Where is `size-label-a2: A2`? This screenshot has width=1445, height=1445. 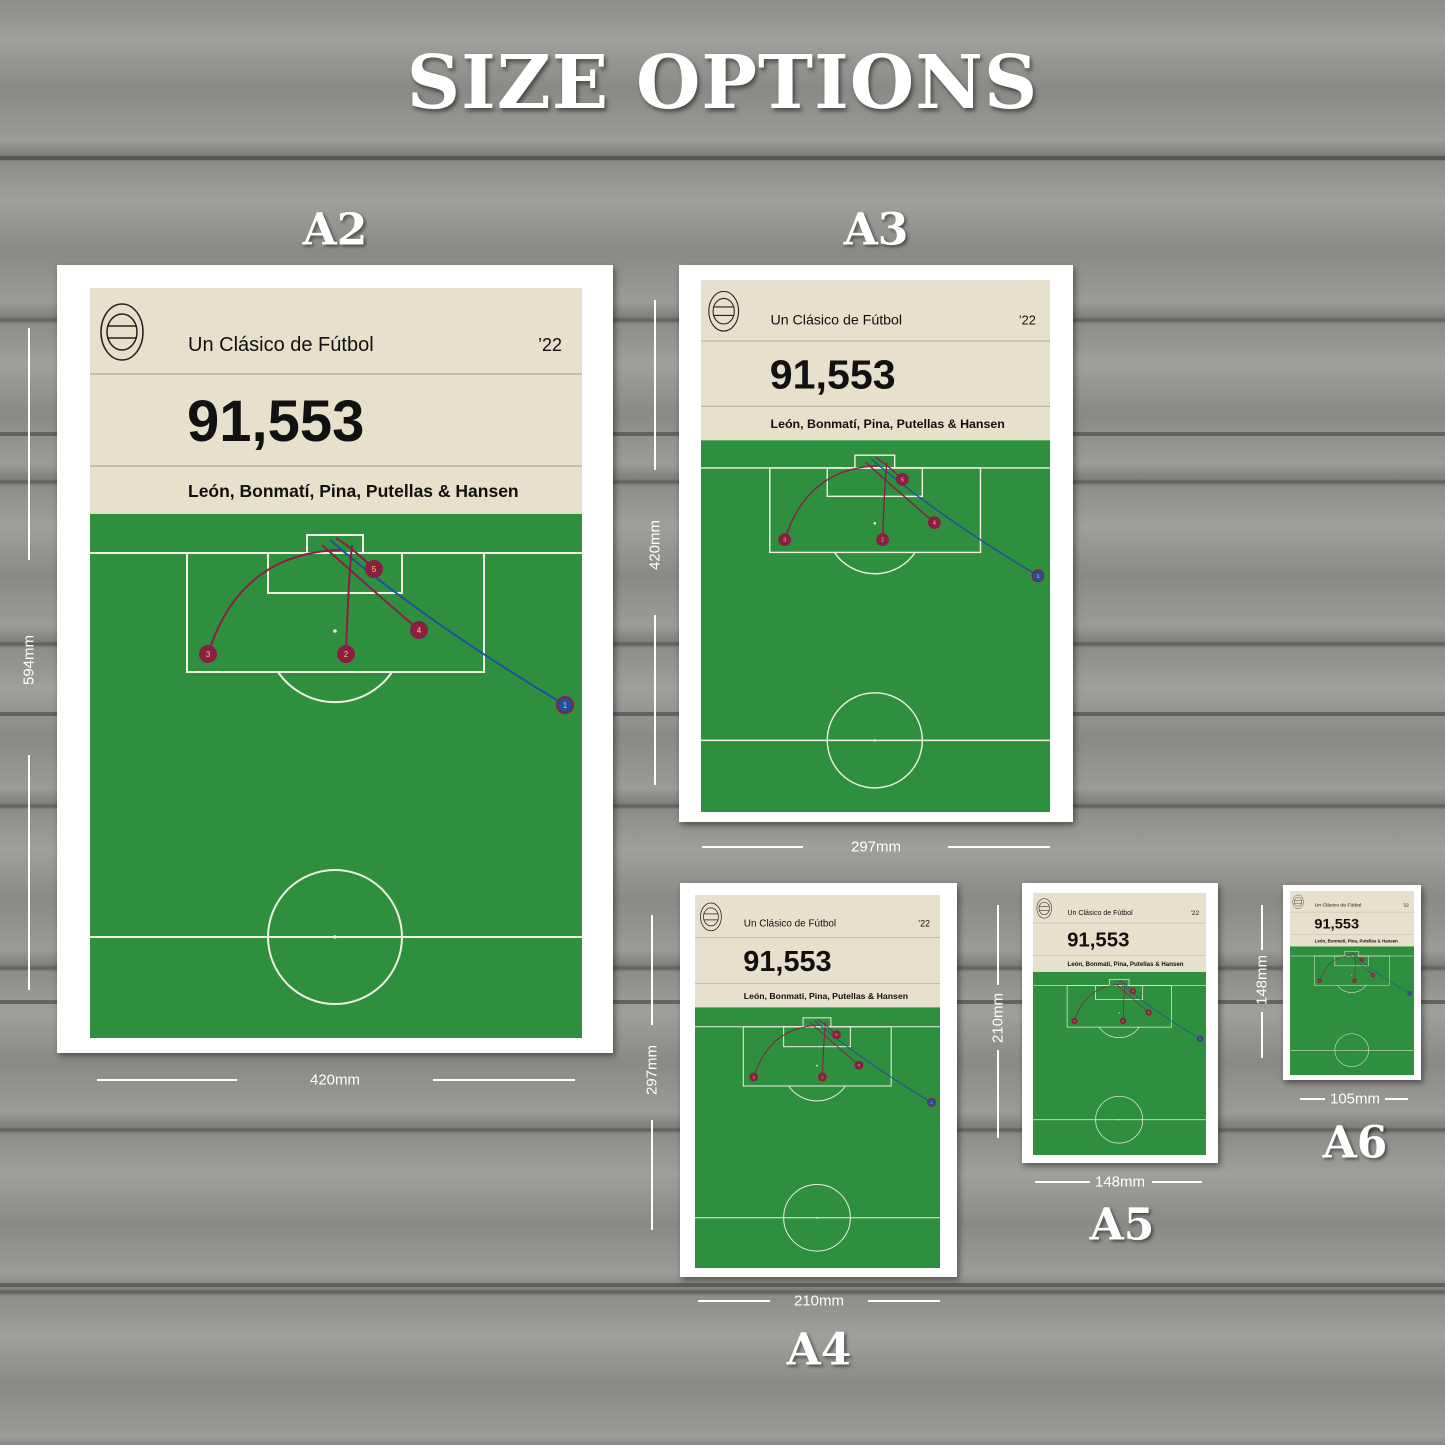
size-label-a2: A2 is located at coordinates (335, 230).